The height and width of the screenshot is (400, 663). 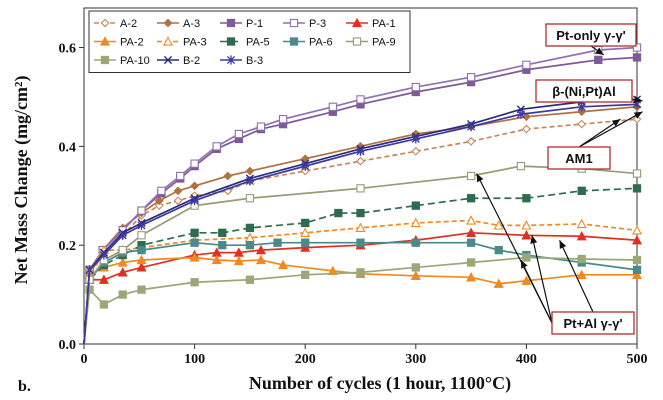 What do you see at coordinates (415, 359) in the screenshot?
I see `x-tick-label: 300` at bounding box center [415, 359].